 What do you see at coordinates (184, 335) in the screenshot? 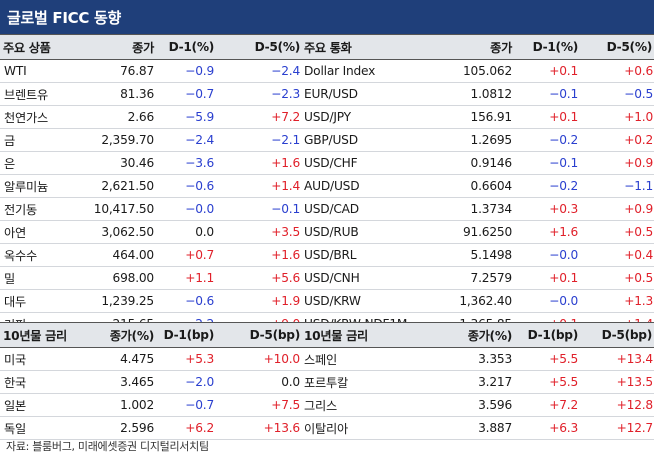
I see `header-d1: D-1(bp)` at bounding box center [184, 335].